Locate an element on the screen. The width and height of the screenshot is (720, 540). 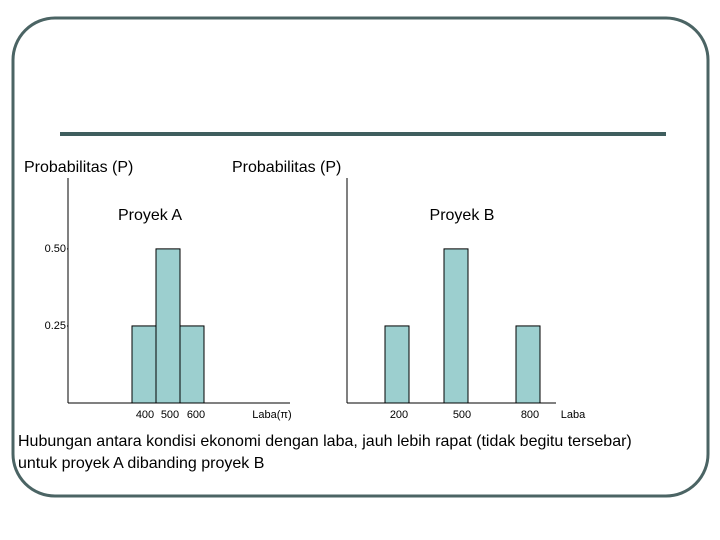
x-axis-label: Laba(π) is located at coordinates (271, 415).